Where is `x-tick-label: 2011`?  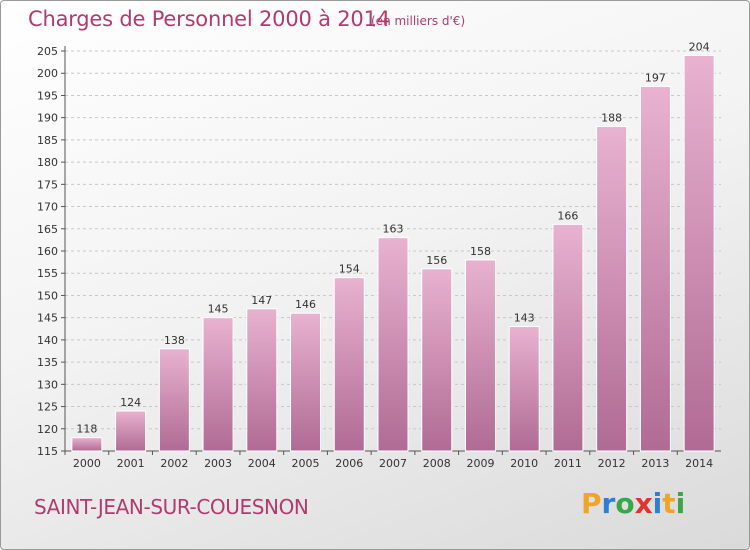
x-tick-label: 2011 is located at coordinates (568, 463).